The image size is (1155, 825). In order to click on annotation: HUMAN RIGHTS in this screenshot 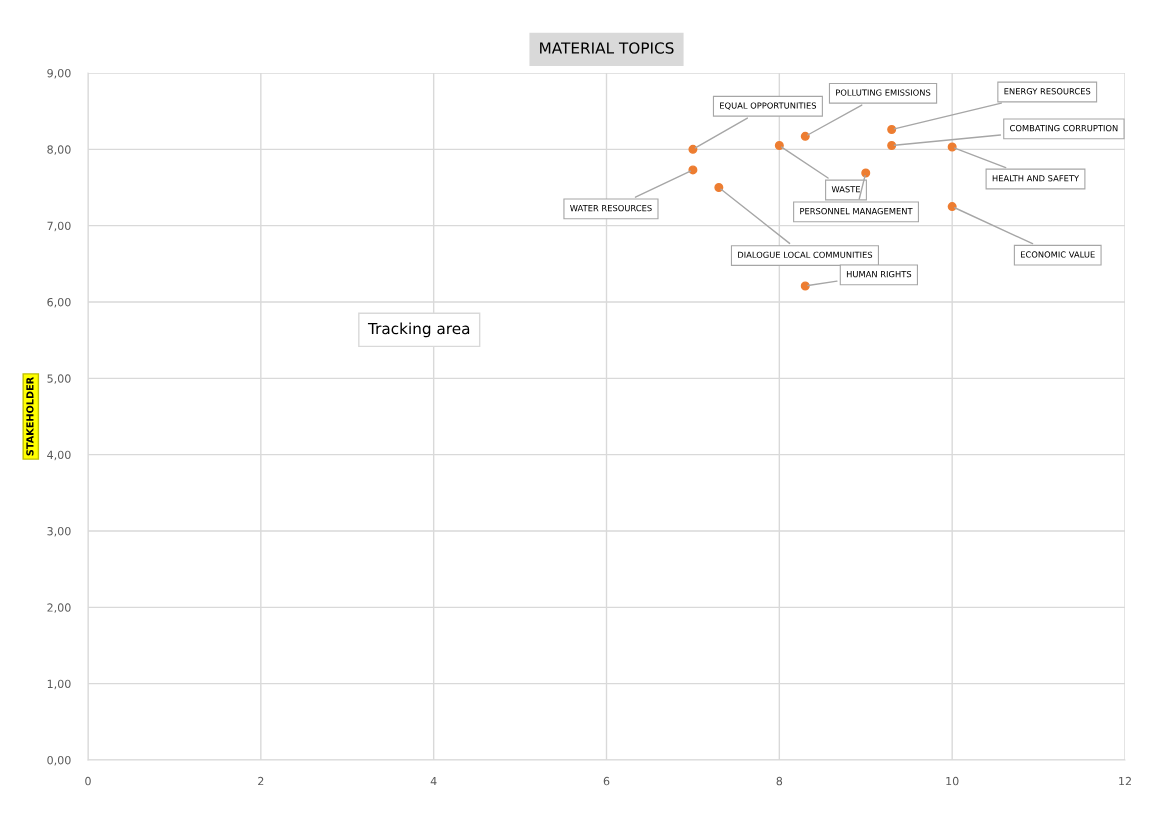, I will do `click(879, 274)`.